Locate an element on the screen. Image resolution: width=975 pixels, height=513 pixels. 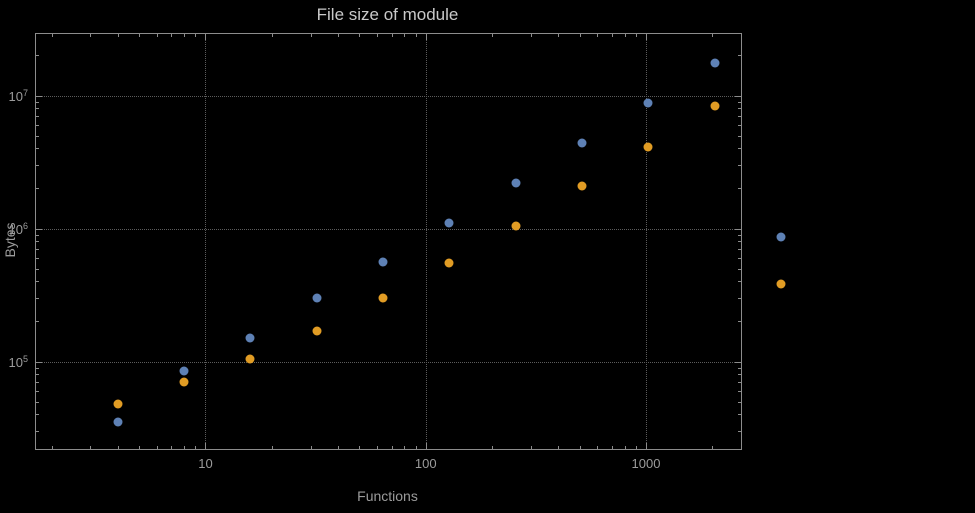
y-tick-label: 105 is located at coordinates (18, 361).